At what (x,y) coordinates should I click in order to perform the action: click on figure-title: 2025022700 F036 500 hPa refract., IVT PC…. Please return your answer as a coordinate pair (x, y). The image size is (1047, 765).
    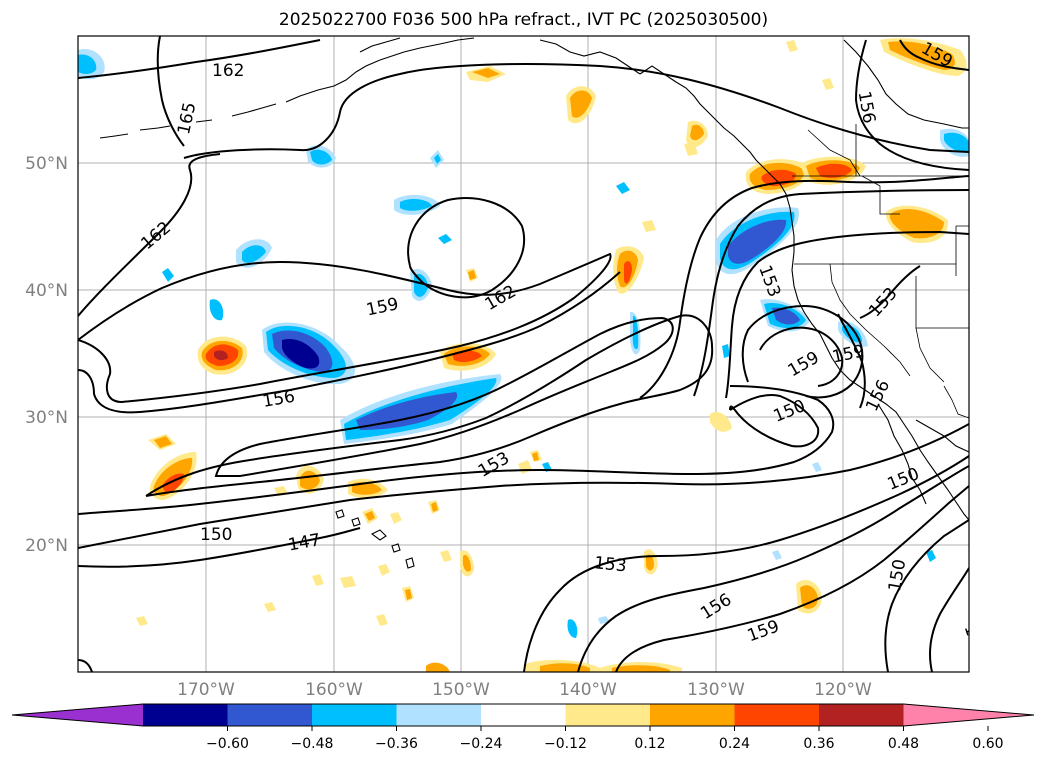
    Looking at the image, I should click on (523, 20).